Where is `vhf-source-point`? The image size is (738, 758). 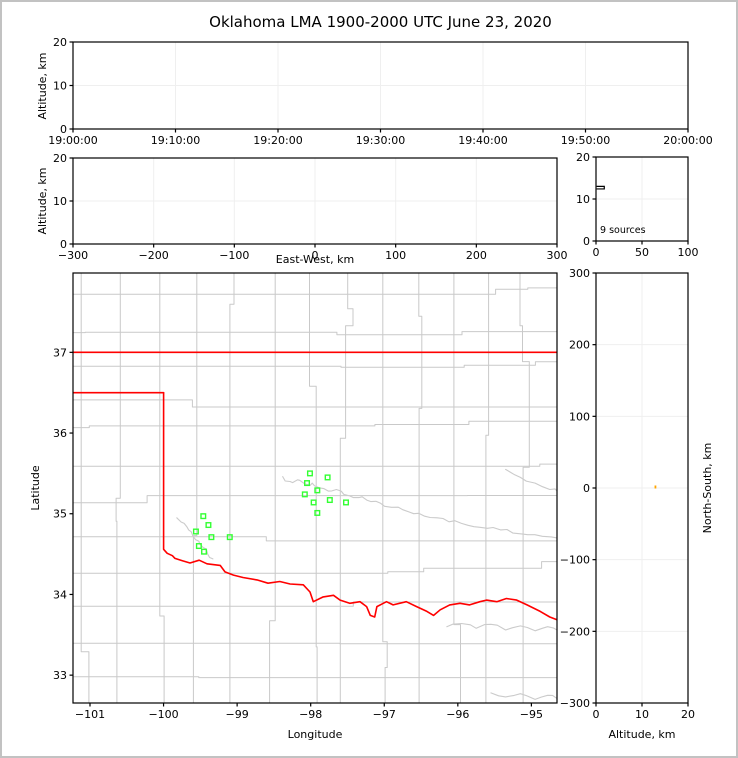
vhf-source-point is located at coordinates (655, 487).